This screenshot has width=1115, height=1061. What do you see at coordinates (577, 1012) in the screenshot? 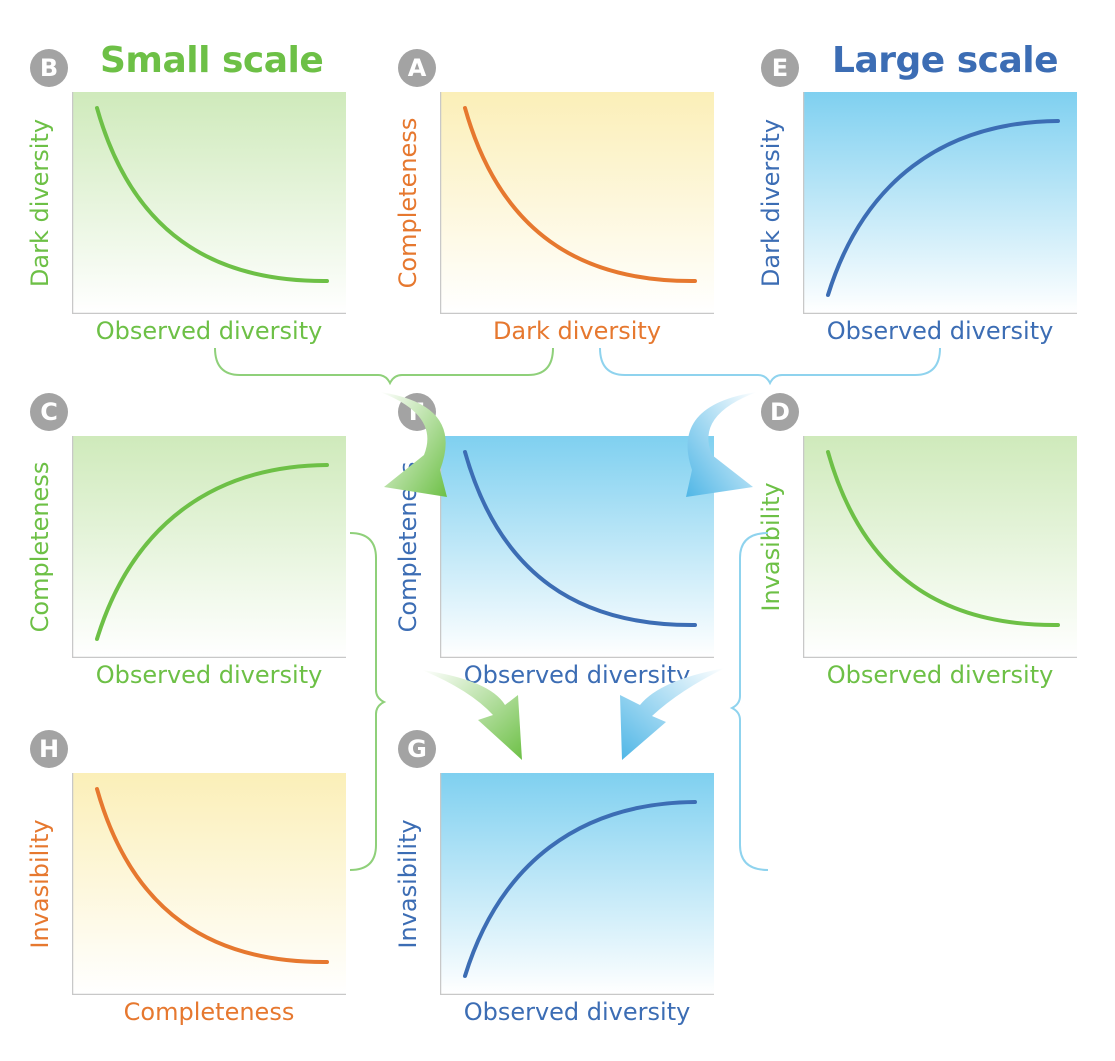
I see `x-axis-label-G: Observed diversity` at bounding box center [577, 1012].